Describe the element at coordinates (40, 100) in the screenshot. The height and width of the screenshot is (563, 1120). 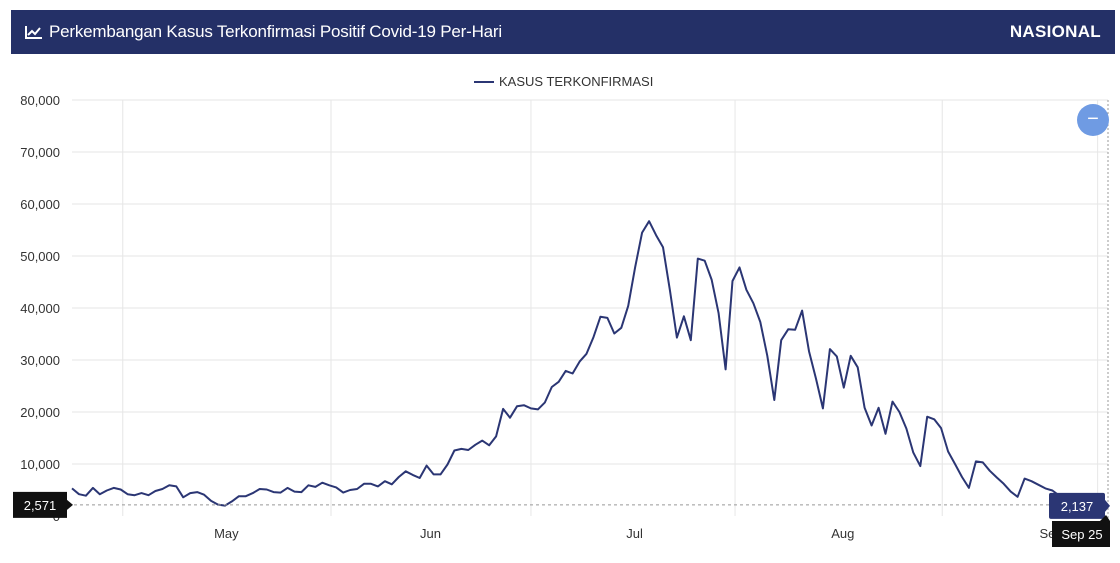
I see `y-tick-label: 80,000` at that location.